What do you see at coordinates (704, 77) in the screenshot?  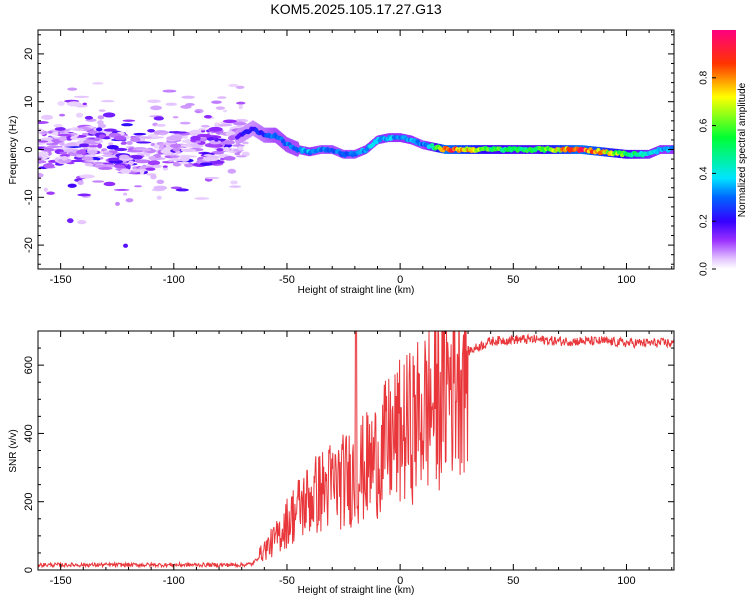 I see `colorbar-tick-label: 0.8` at bounding box center [704, 77].